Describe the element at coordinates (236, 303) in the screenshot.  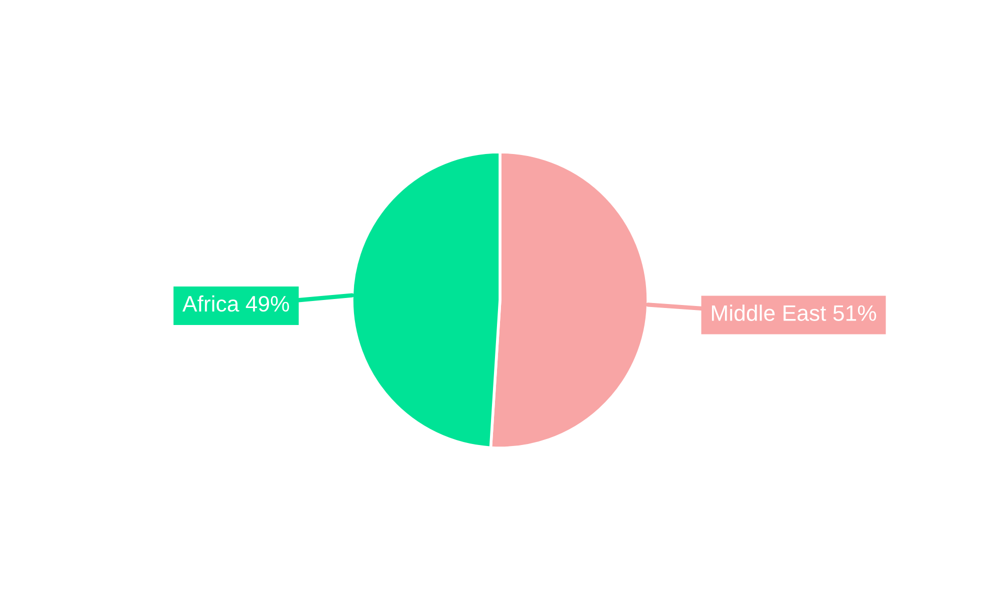
I see `slice-label: Africa 49%` at that location.